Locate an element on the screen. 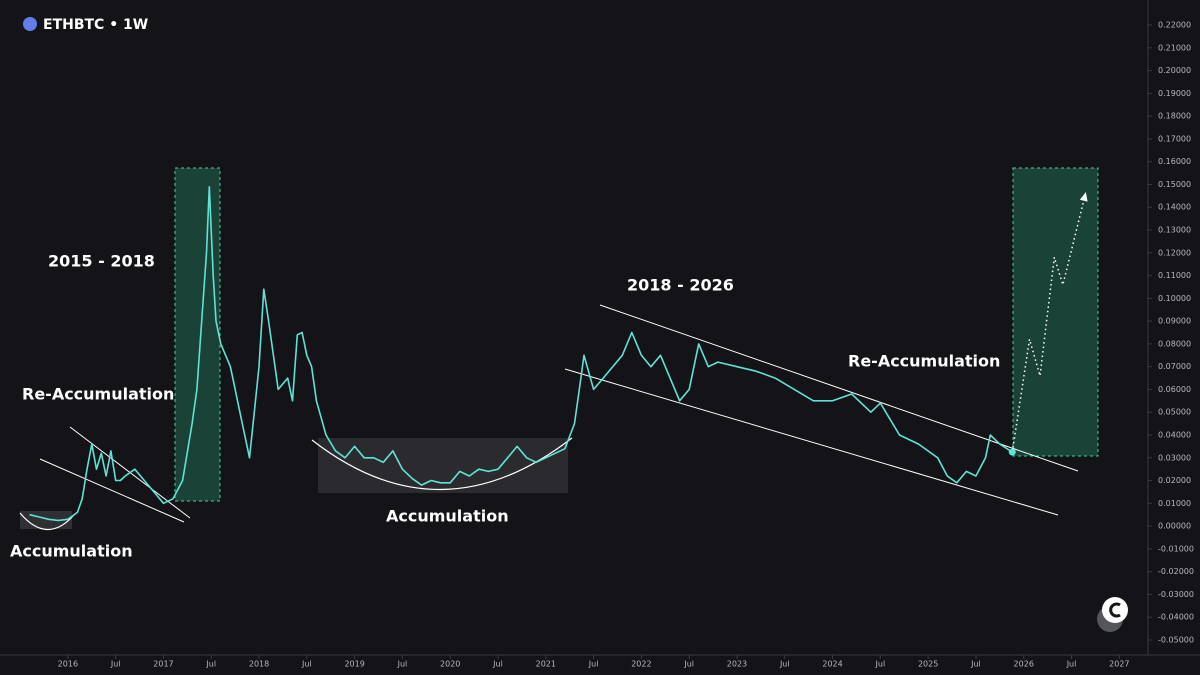 The height and width of the screenshot is (675, 1200). x-tick-label: 2020 is located at coordinates (450, 664).